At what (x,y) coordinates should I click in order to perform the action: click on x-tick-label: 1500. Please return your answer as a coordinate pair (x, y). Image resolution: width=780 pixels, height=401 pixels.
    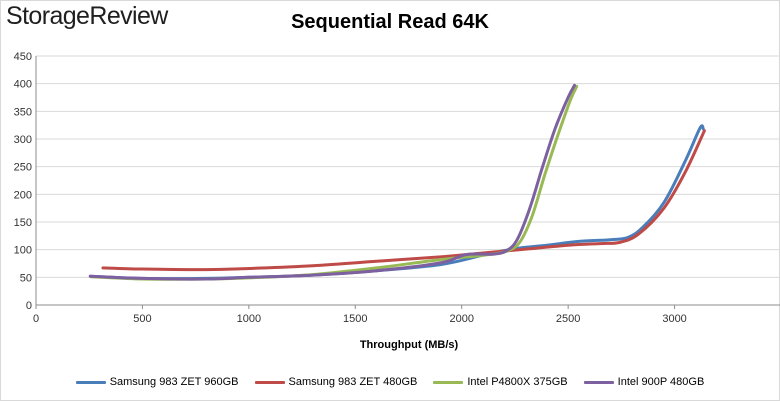
    Looking at the image, I should click on (355, 319).